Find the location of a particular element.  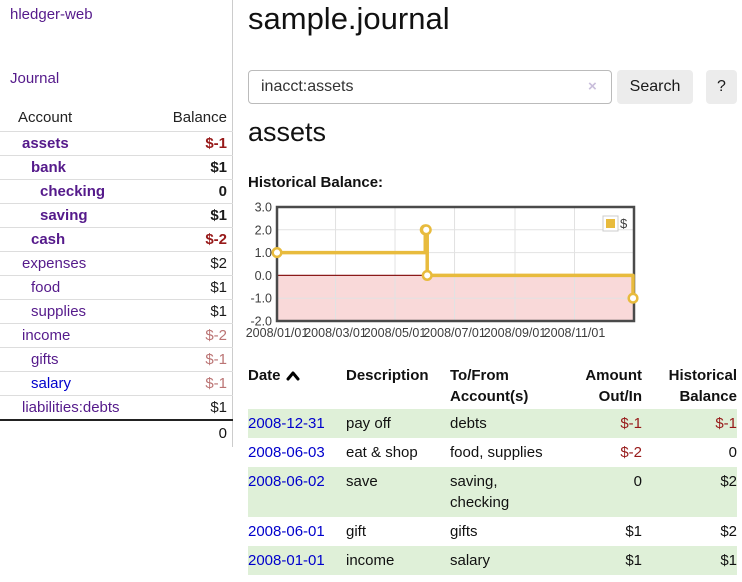

sidebar-account-link: income is located at coordinates (46, 335).